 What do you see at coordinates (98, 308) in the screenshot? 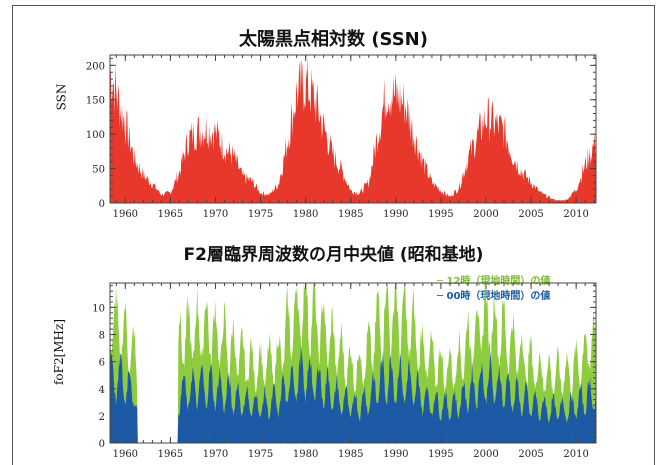
I see `y-tick-label: 10` at bounding box center [98, 308].